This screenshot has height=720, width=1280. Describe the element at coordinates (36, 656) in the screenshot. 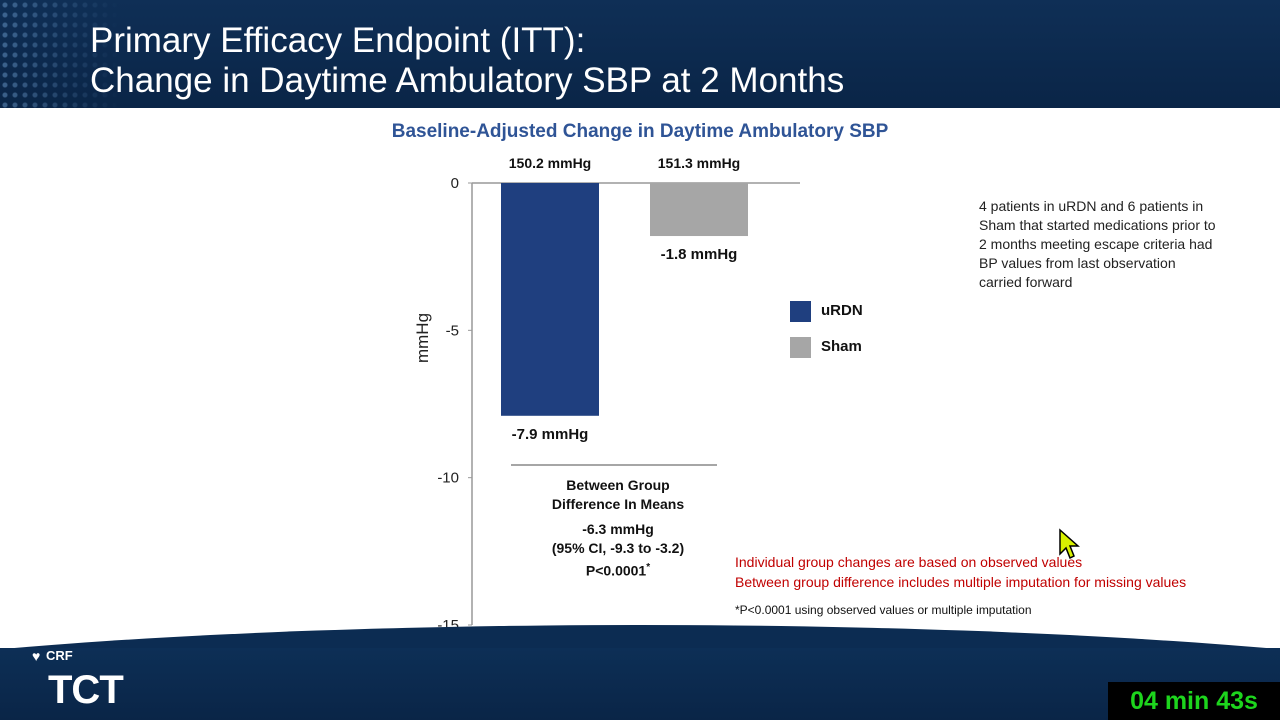

I see `heart-icon: ♥` at that location.